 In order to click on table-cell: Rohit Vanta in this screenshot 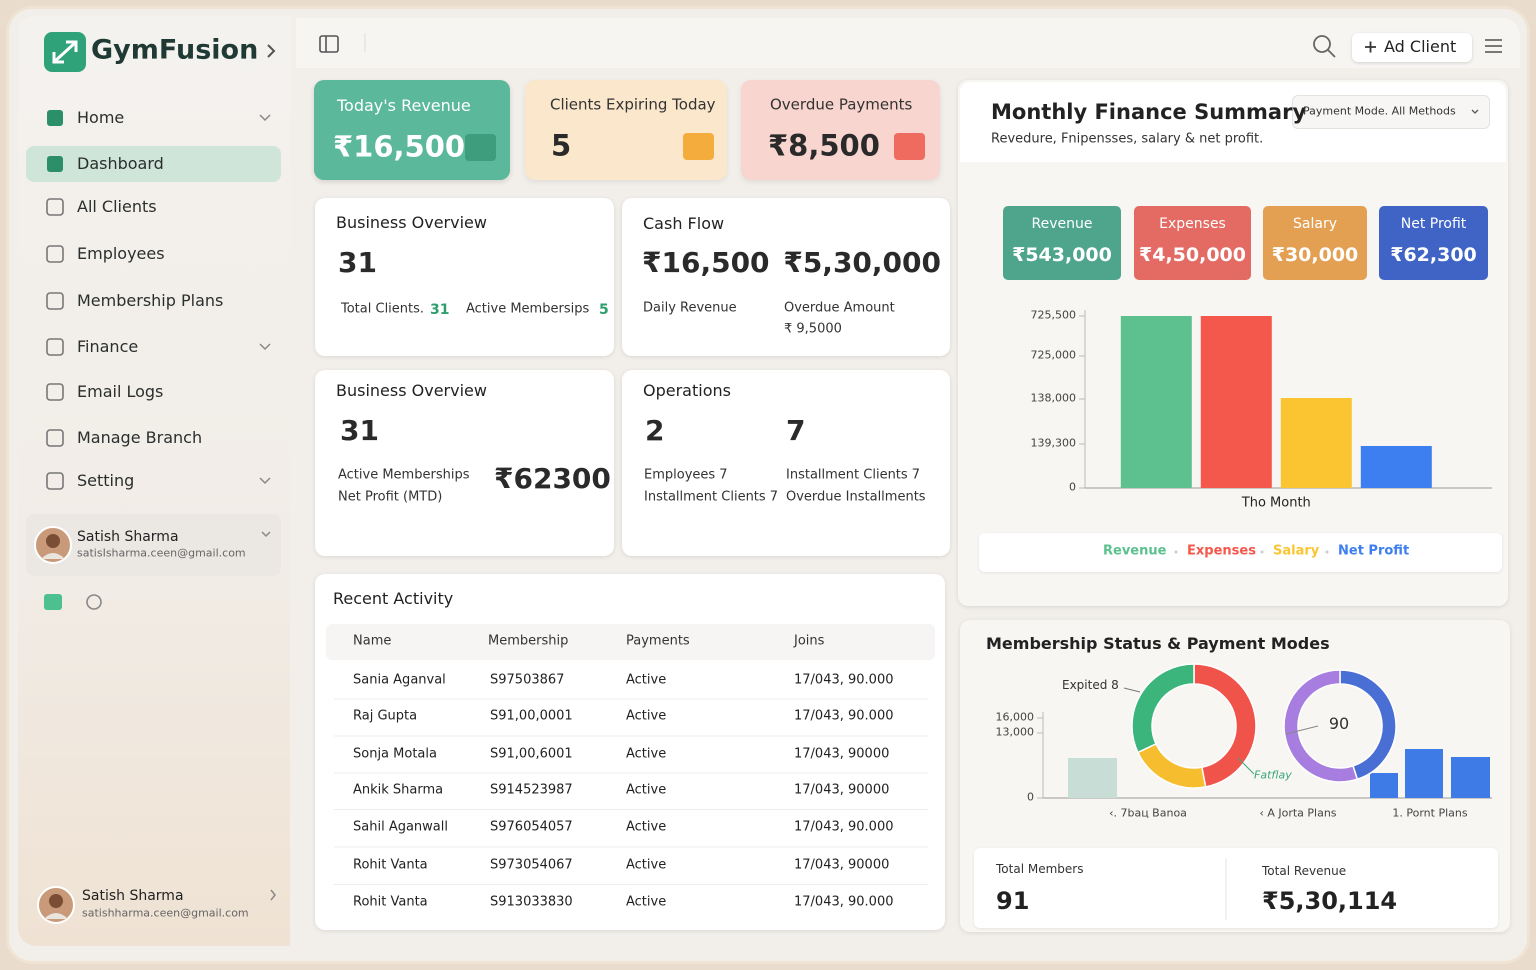, I will do `click(390, 865)`.